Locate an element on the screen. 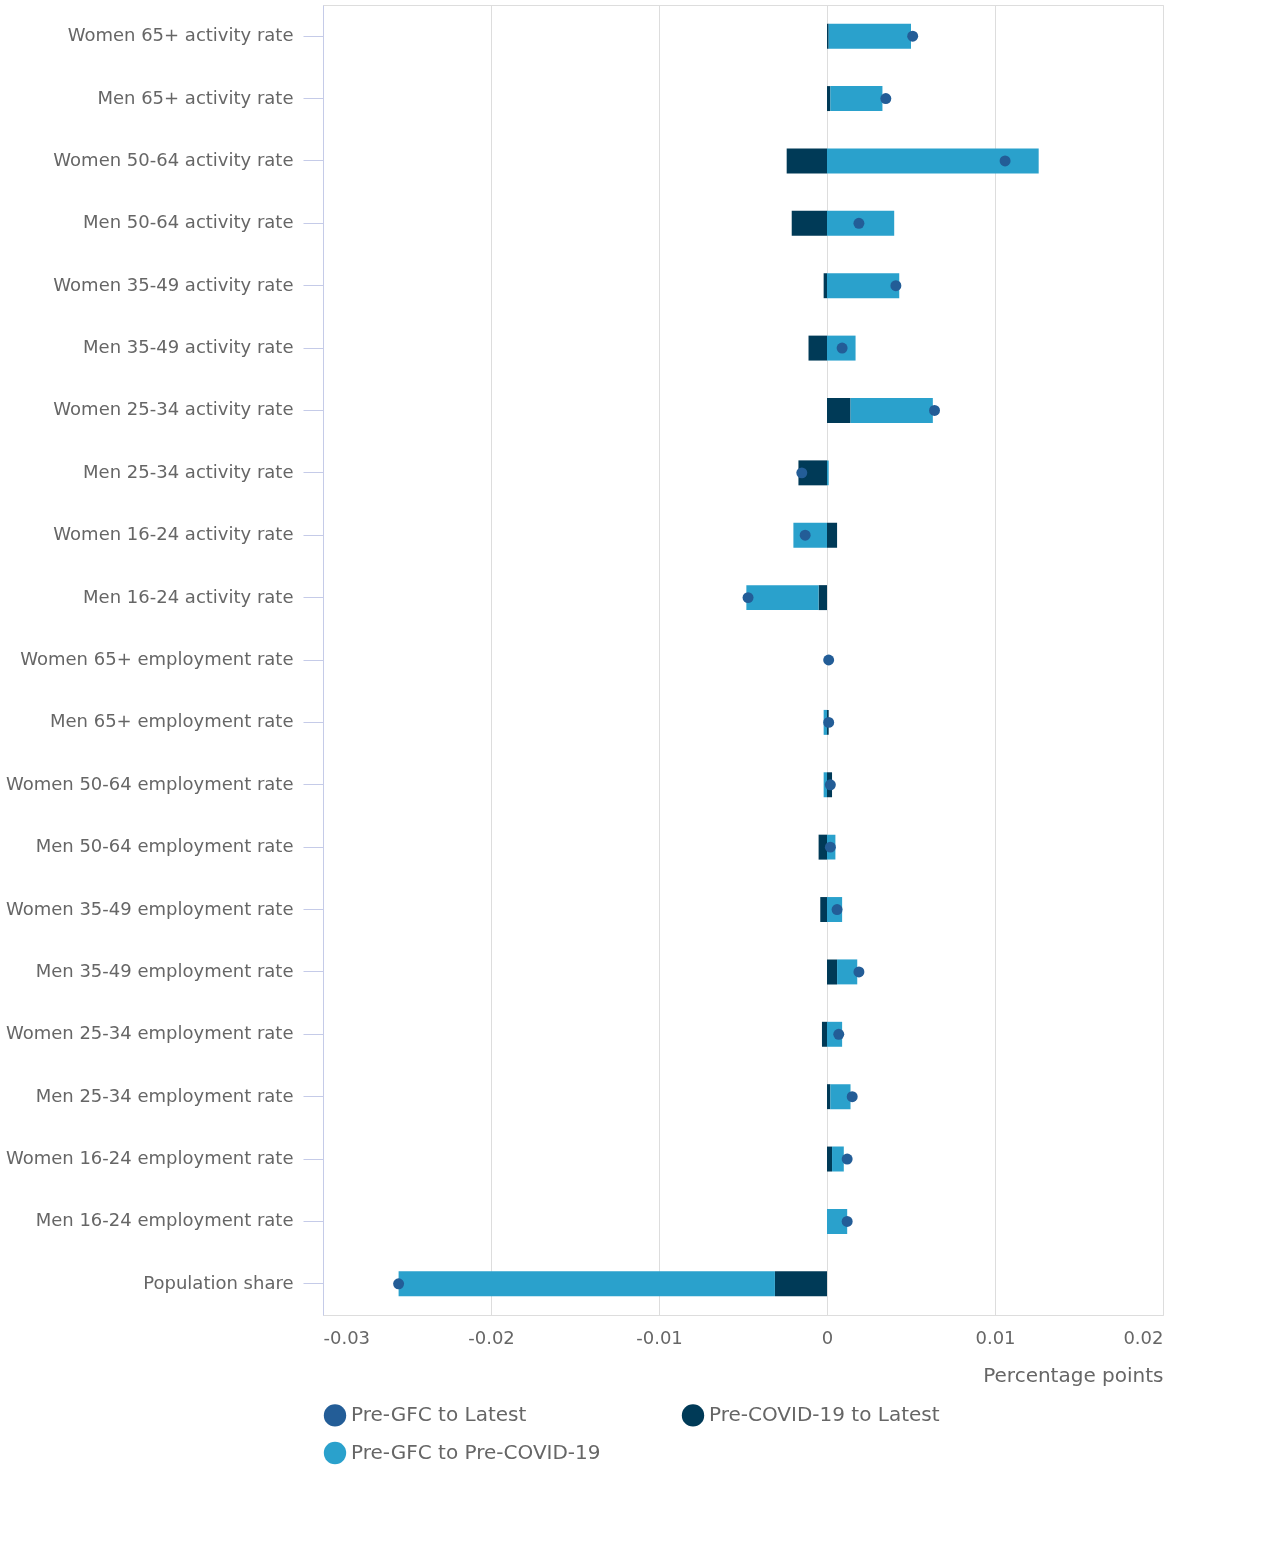 The image size is (1288, 1543). y-tick-label: Women 25-34 activity rate is located at coordinates (173, 409).